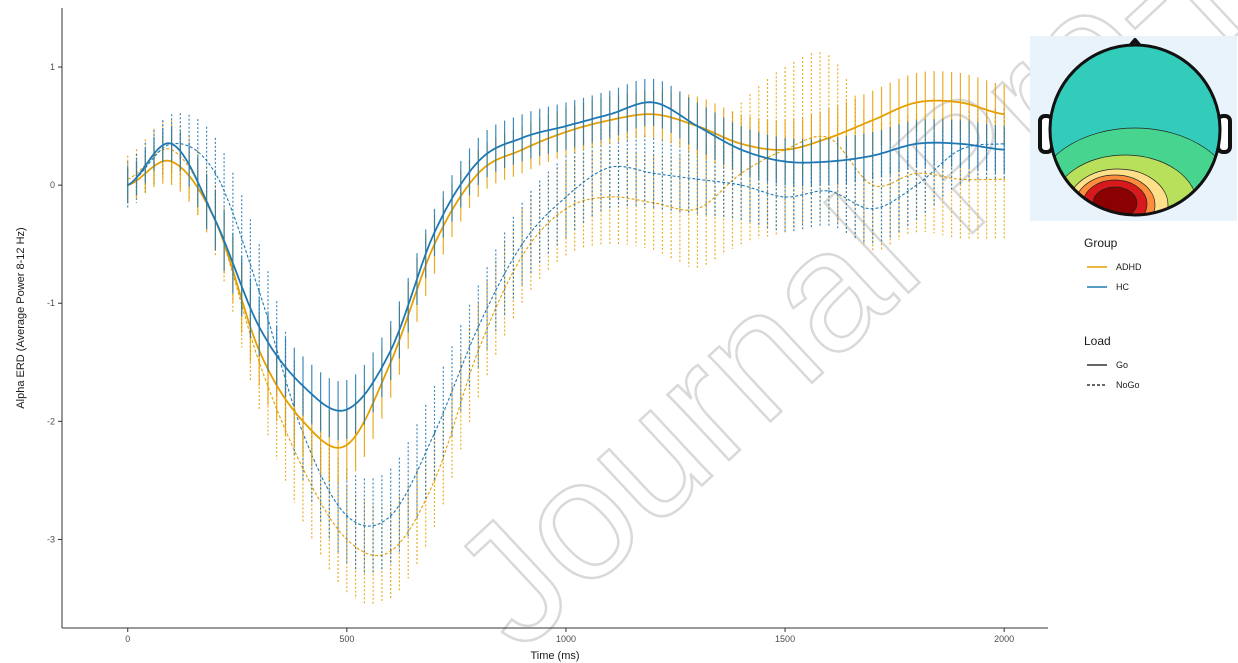  What do you see at coordinates (51, 303) in the screenshot?
I see `y-tick-label: -1` at bounding box center [51, 303].